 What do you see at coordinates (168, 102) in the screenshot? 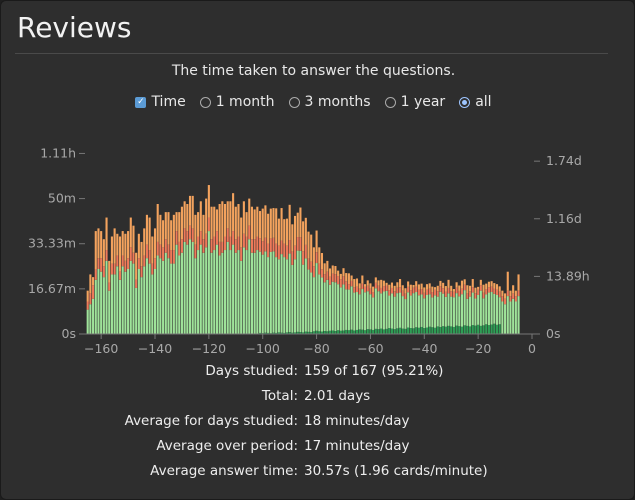
I see `time-checkbox-label: Time` at bounding box center [168, 102].